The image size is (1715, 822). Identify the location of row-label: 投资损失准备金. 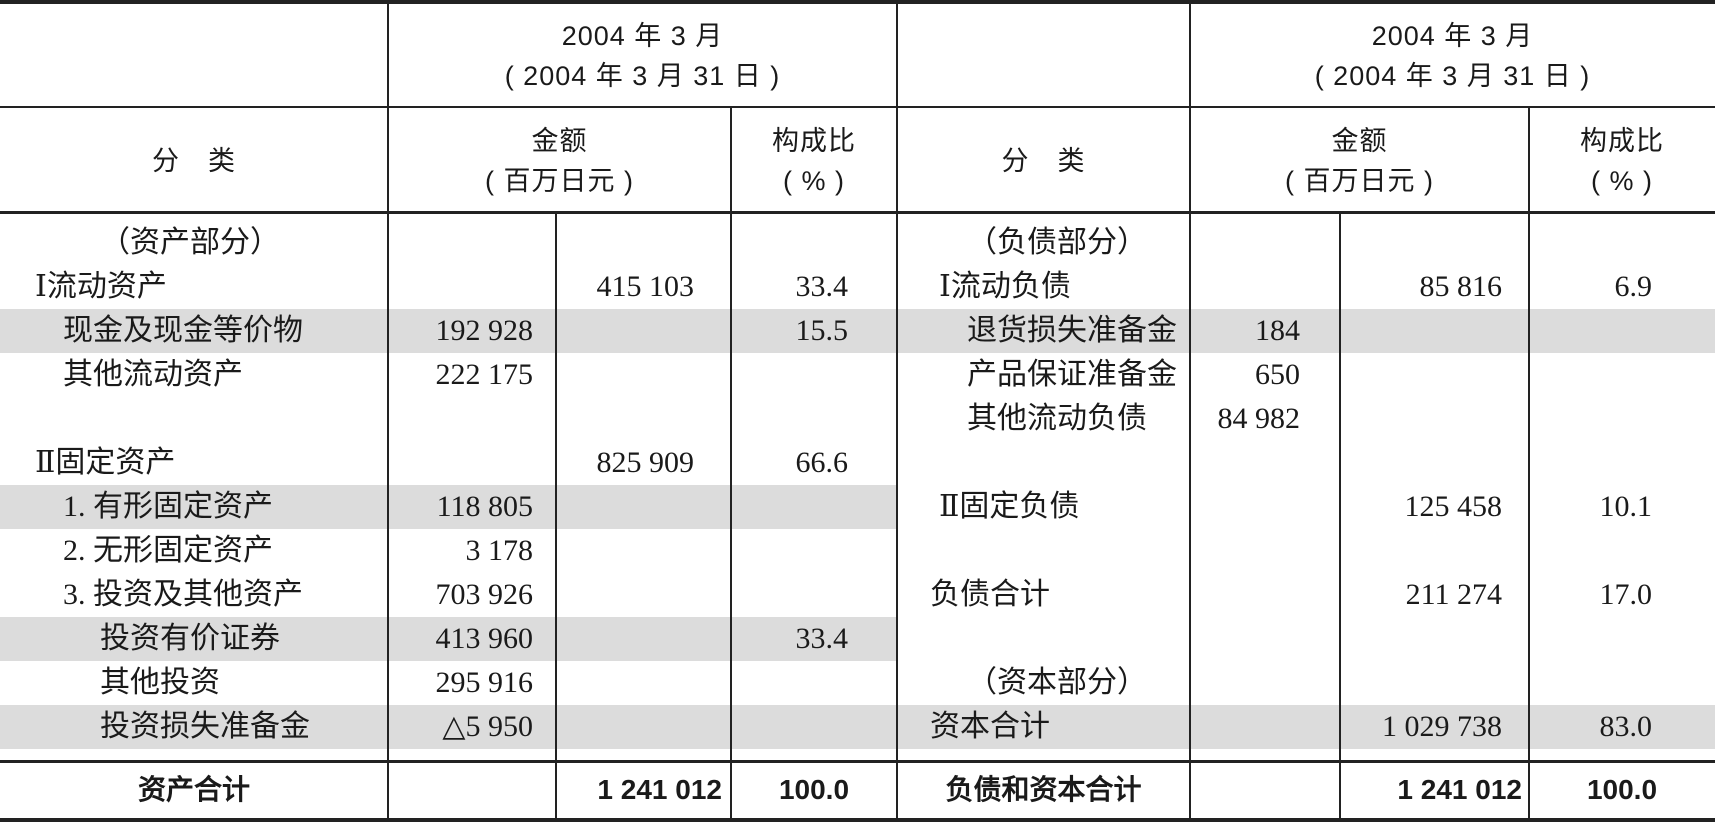
(205, 726).